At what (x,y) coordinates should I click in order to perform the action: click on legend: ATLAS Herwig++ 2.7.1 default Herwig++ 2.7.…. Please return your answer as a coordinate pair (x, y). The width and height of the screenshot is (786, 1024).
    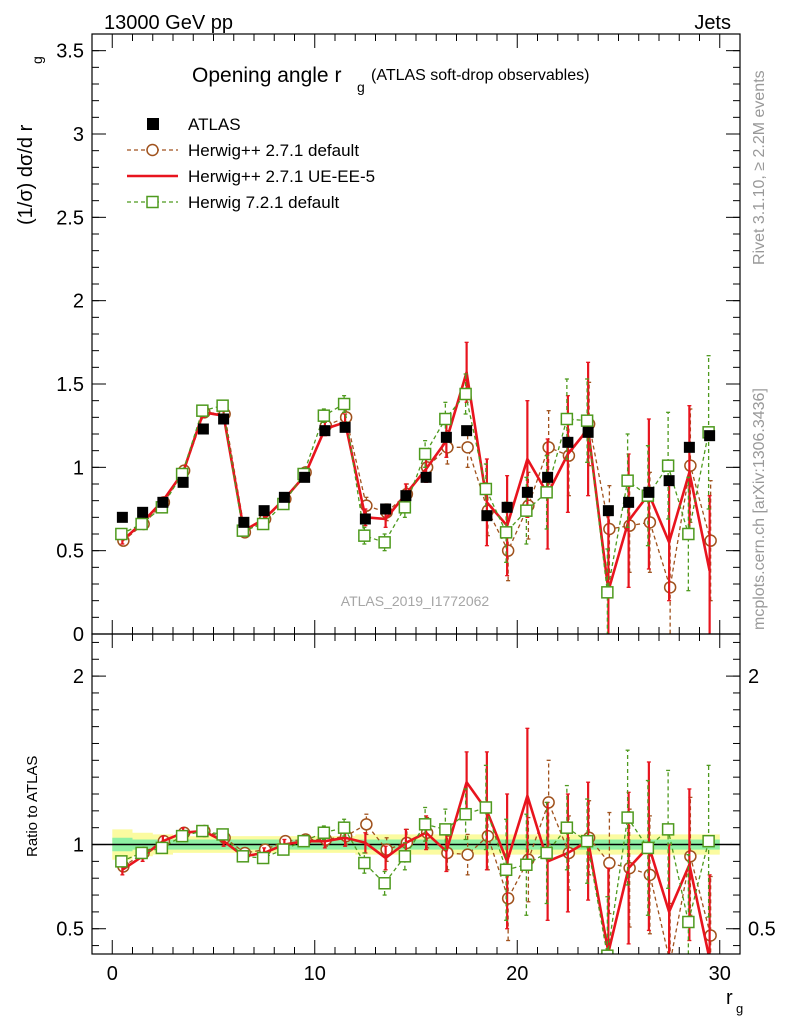
    Looking at the image, I should click on (251, 163).